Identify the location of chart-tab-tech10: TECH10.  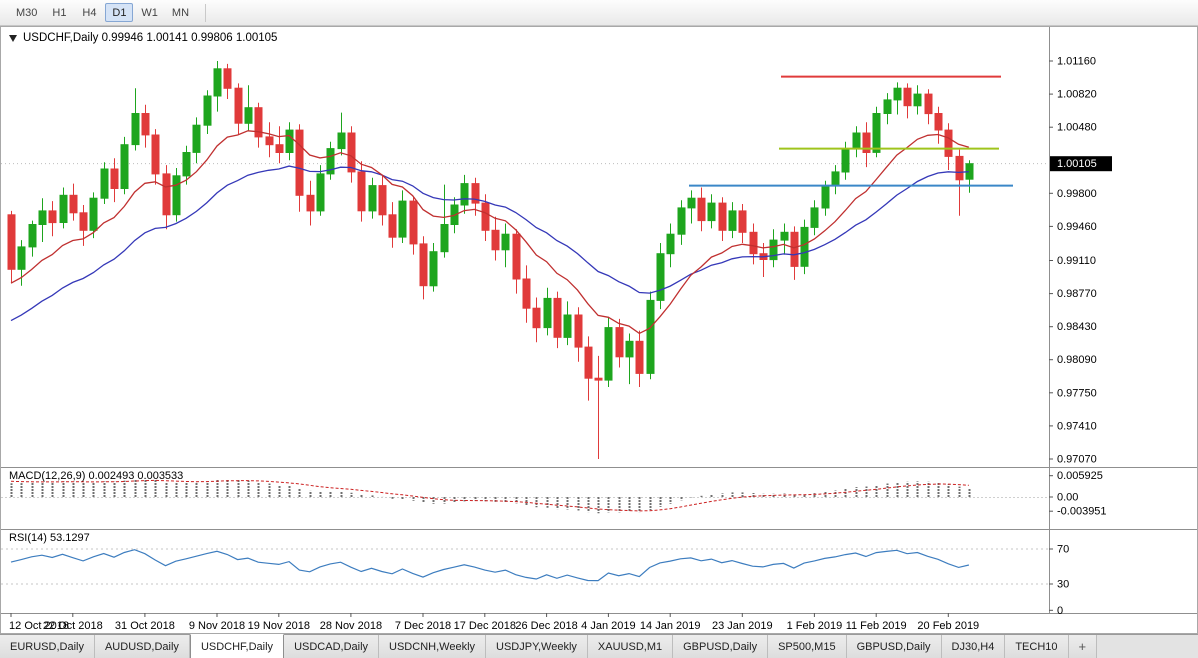
(1037, 646).